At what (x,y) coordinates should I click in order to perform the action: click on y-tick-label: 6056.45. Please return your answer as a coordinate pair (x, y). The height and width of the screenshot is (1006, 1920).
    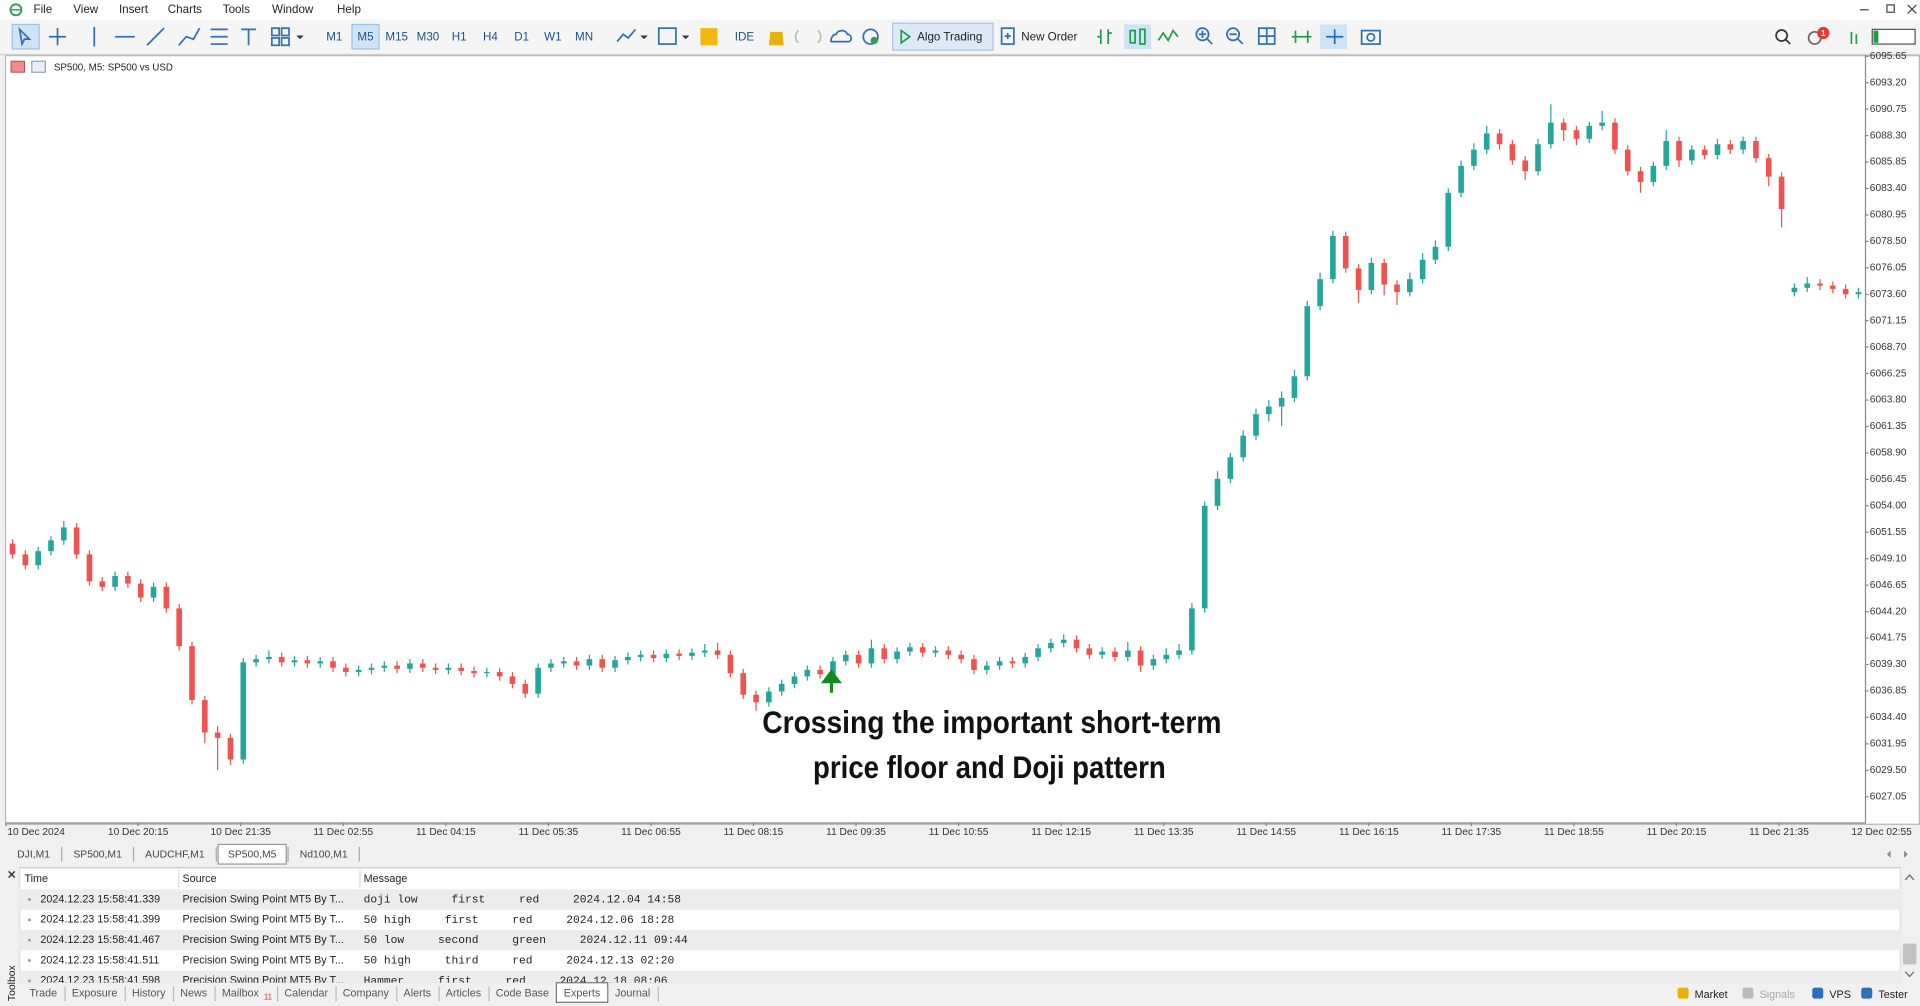
    Looking at the image, I should click on (1888, 479).